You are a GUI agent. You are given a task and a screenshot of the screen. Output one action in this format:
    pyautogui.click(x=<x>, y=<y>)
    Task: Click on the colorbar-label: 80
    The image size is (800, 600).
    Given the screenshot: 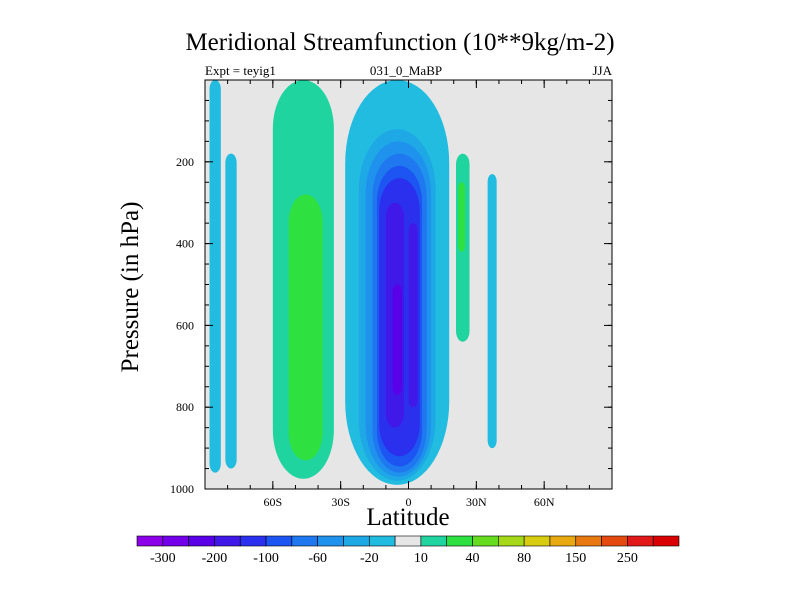 What is the action you would take?
    pyautogui.click(x=524, y=558)
    